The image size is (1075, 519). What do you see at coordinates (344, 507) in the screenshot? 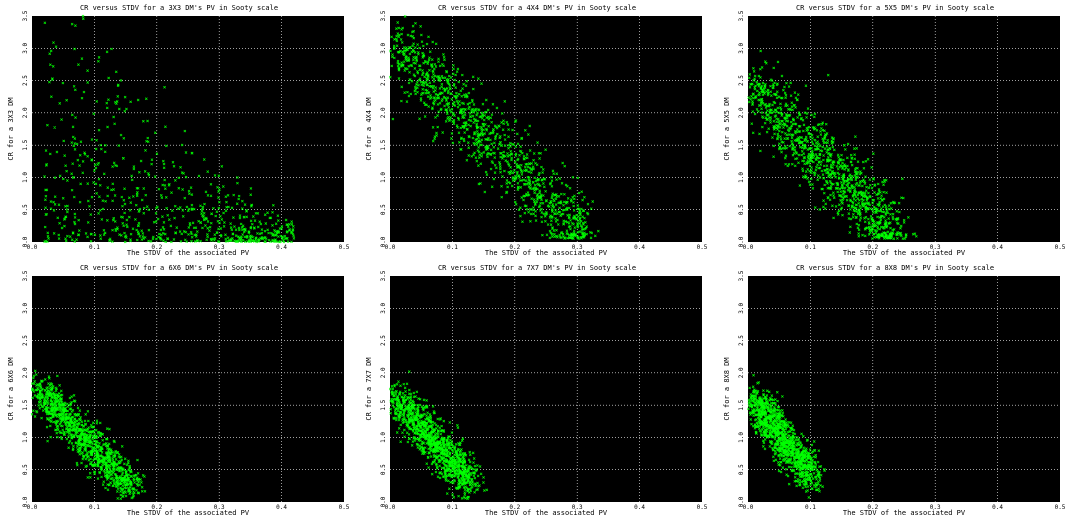
I see `x-tick-label: 0.5` at bounding box center [344, 507].